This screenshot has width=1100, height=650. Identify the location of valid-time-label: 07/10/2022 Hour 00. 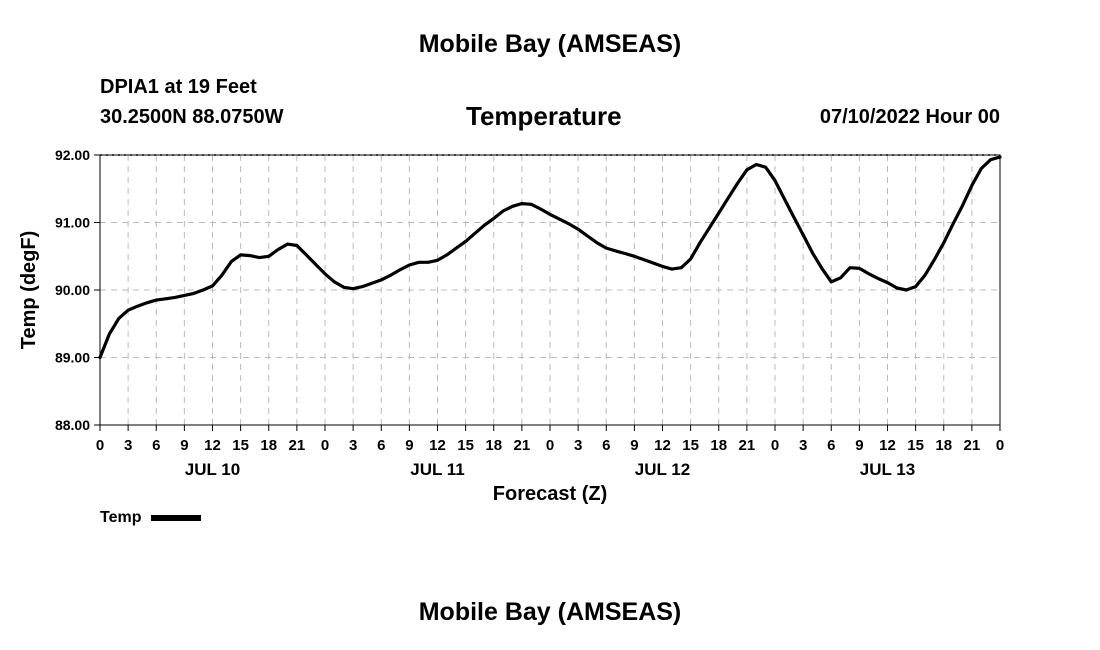
(909, 117).